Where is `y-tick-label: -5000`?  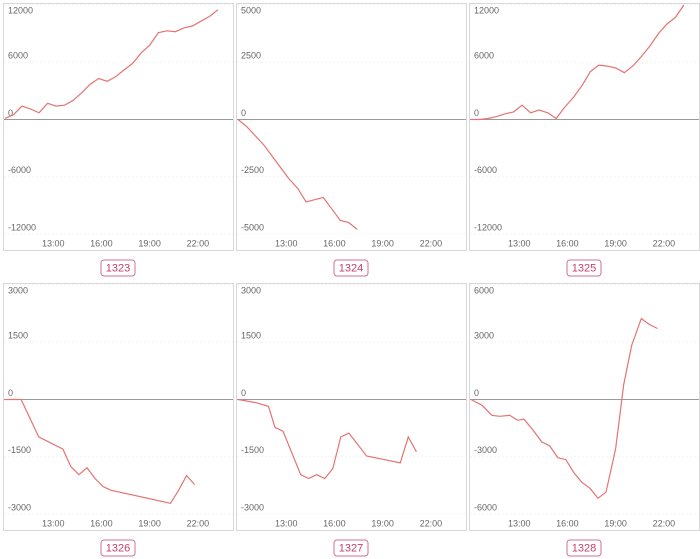 y-tick-label: -5000 is located at coordinates (252, 227).